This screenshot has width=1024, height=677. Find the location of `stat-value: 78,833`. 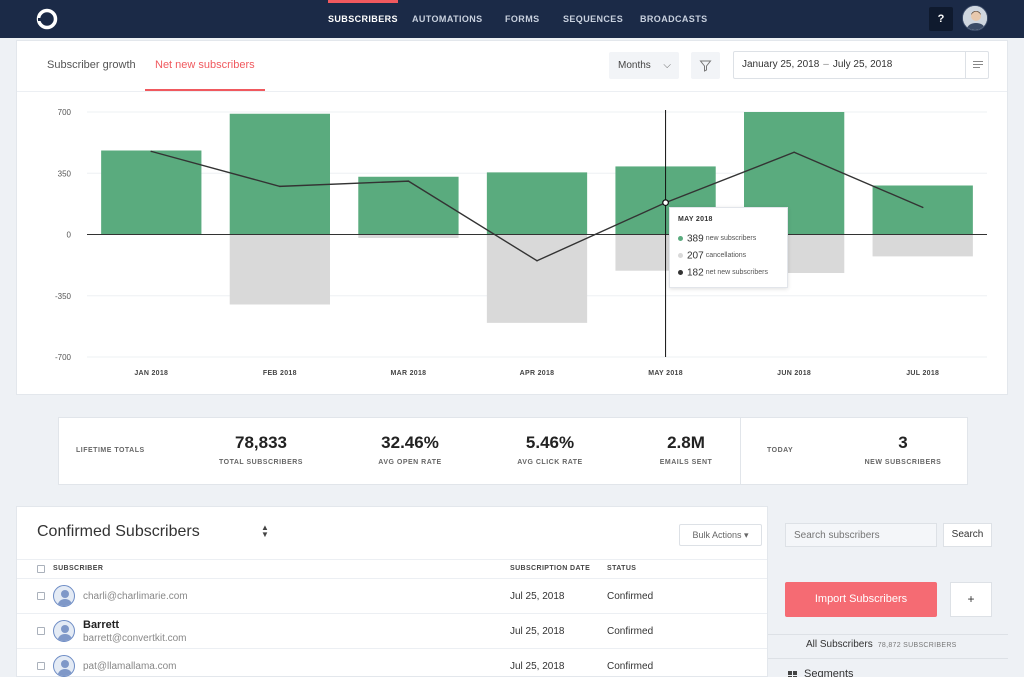

stat-value: 78,833 is located at coordinates (261, 442).